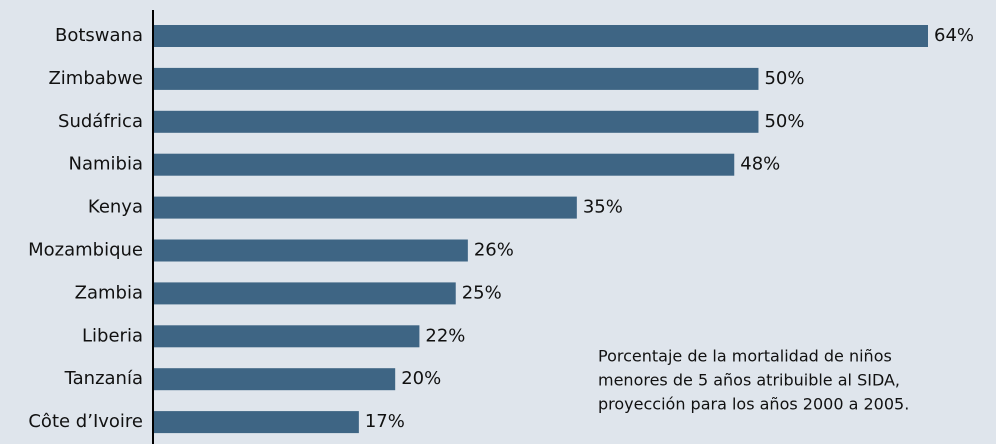 This screenshot has width=996, height=444. Describe the element at coordinates (85, 421) in the screenshot. I see `y-tick-label: Côte d’Ivoire` at that location.